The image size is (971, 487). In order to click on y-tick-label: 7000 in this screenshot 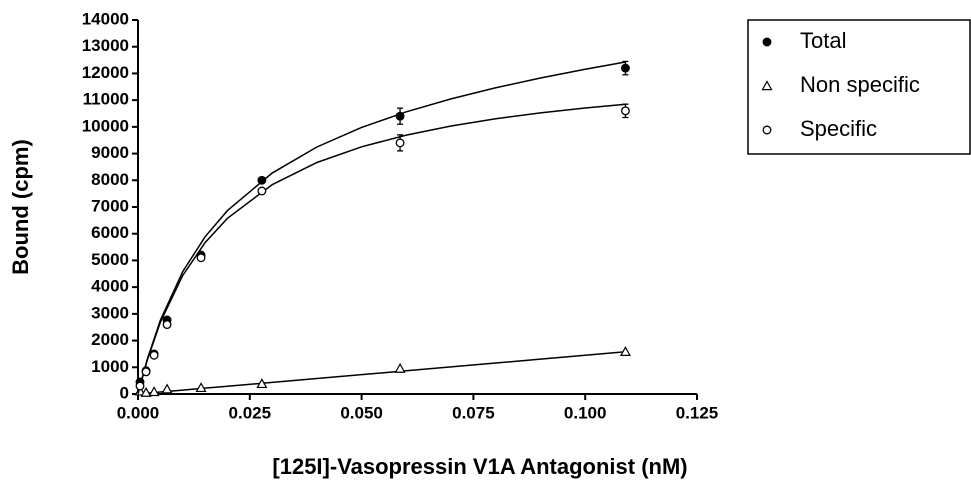, I will do `click(110, 205)`.